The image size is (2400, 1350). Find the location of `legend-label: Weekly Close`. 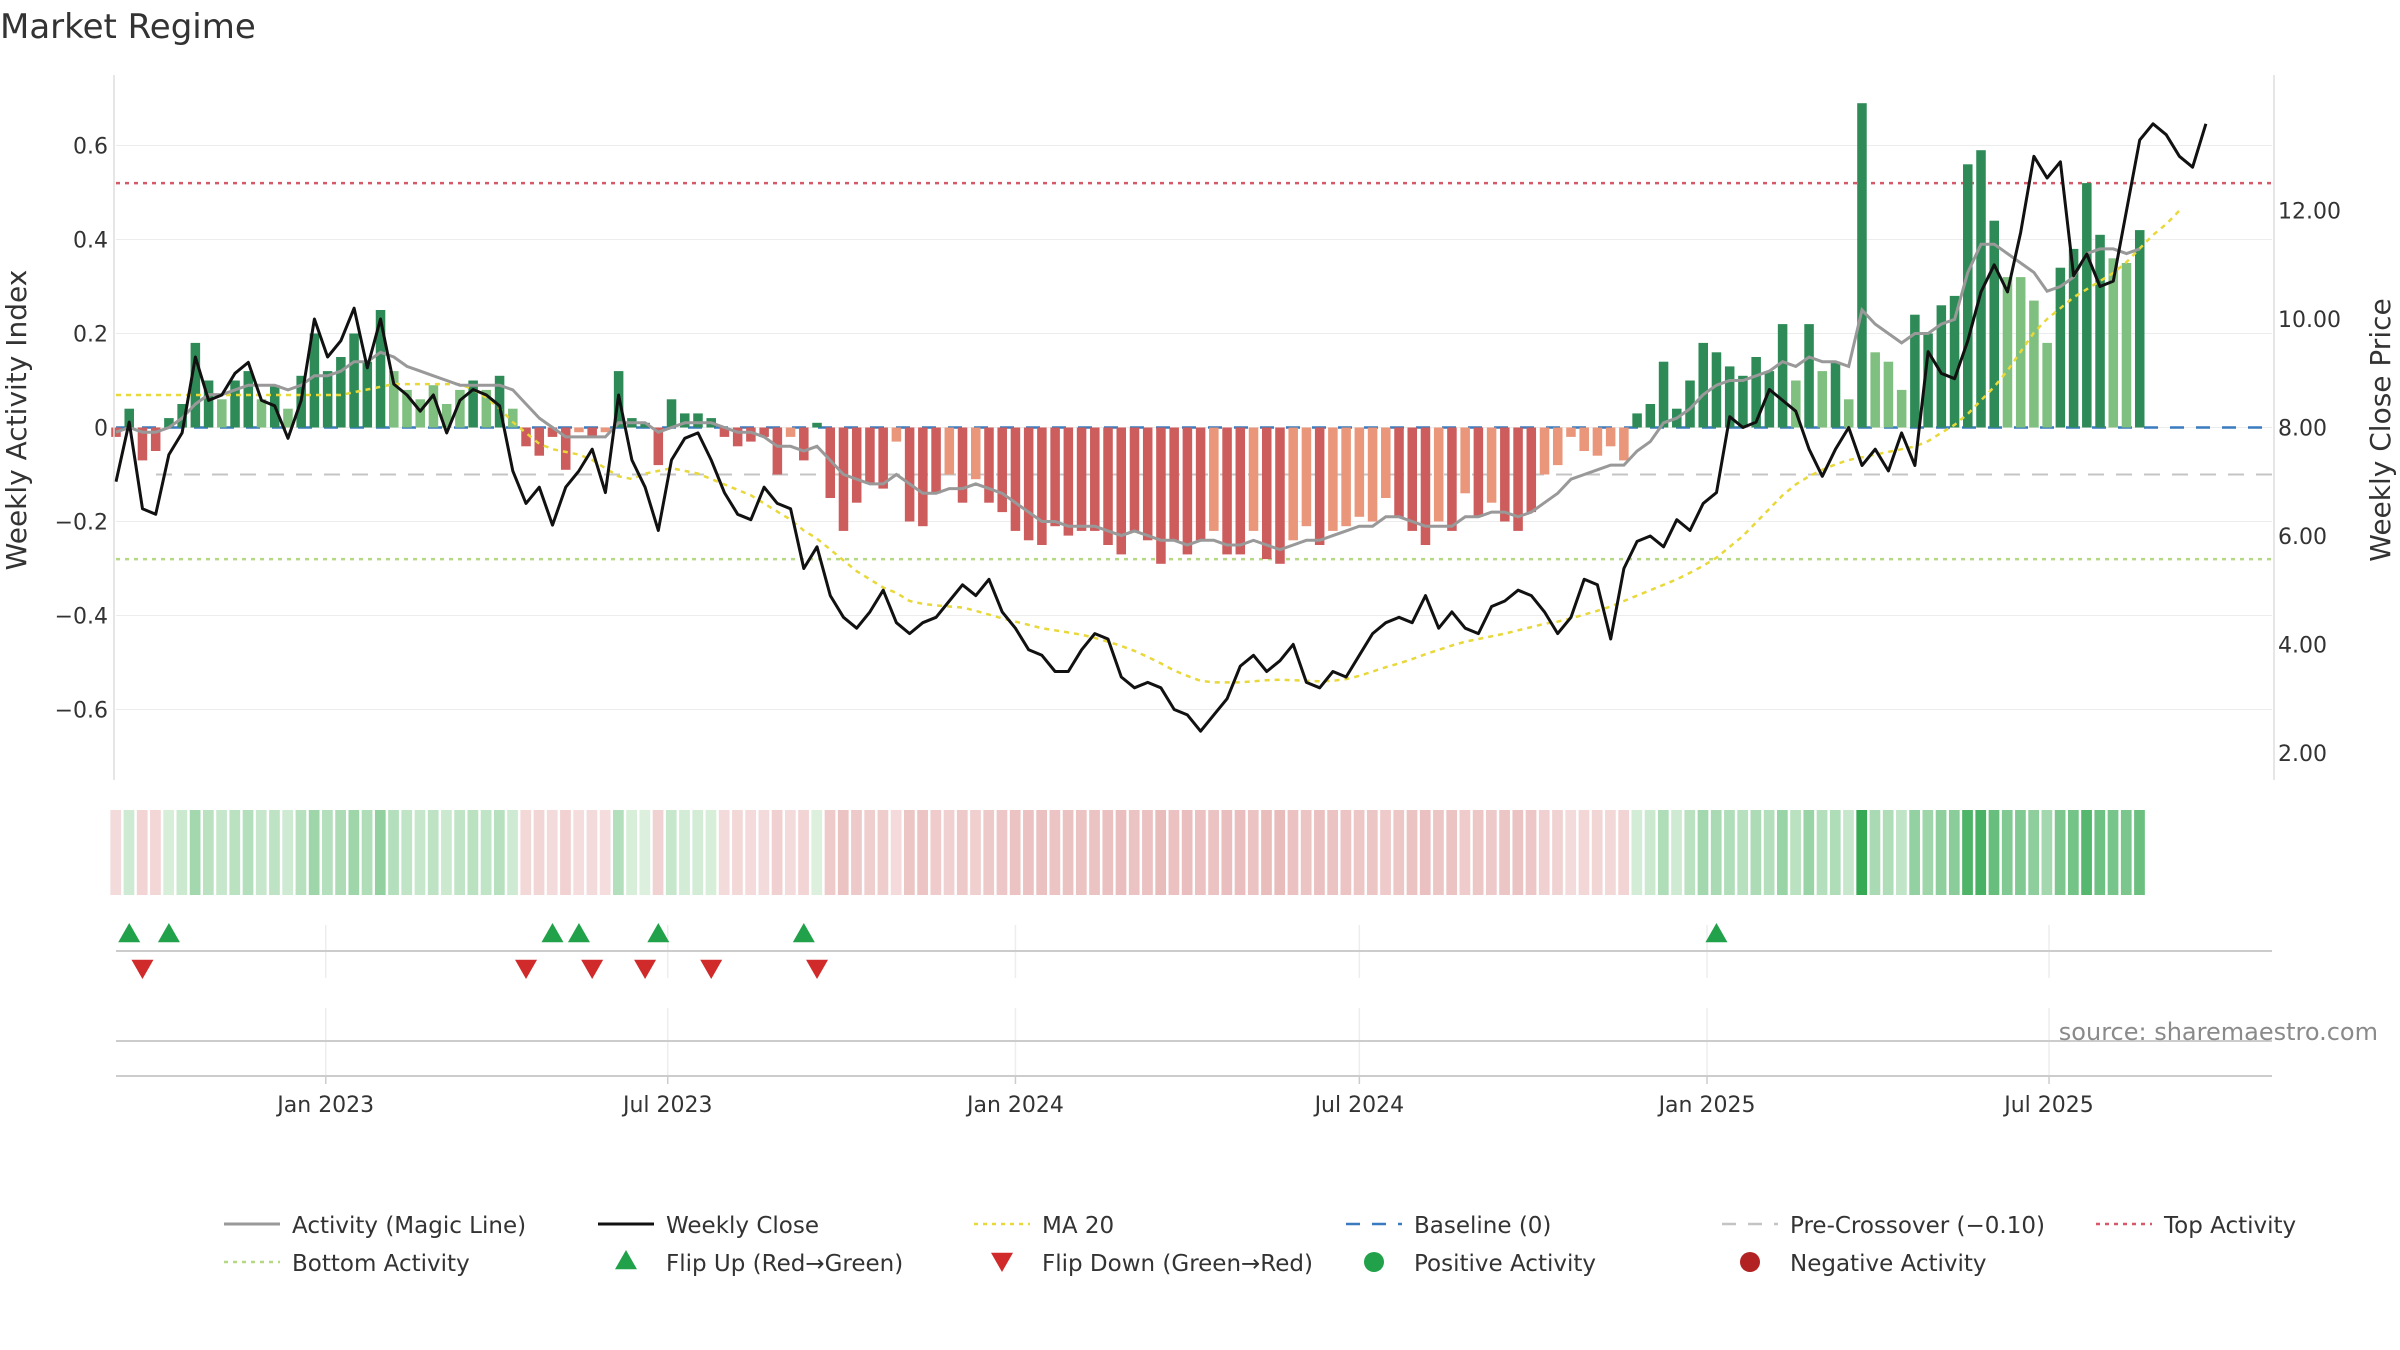

legend-label: Weekly Close is located at coordinates (742, 1226).